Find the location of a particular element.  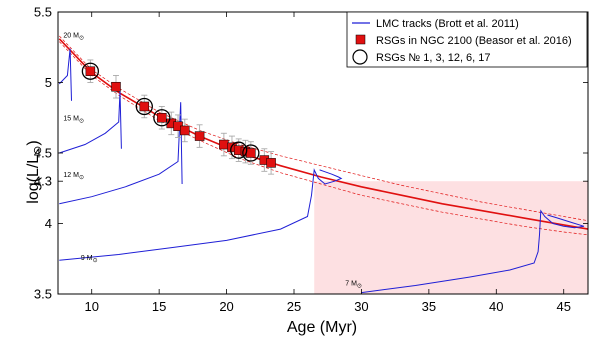

mass-label-value-0: 20 M is located at coordinates (71, 35).